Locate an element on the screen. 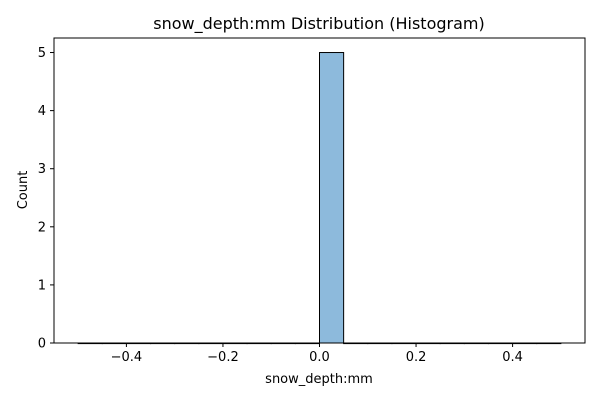 The width and height of the screenshot is (600, 400). x-tick-label: −0.2 is located at coordinates (223, 357).